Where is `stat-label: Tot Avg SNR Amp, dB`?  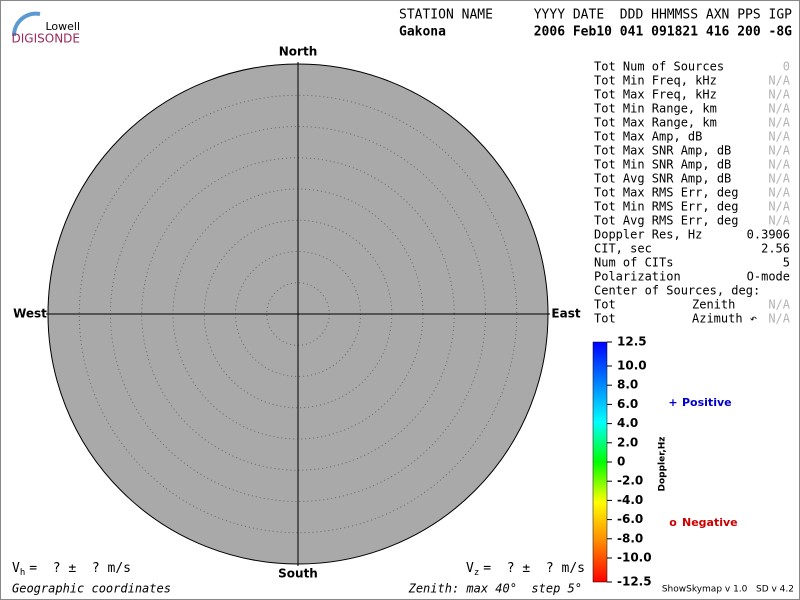
stat-label: Tot Avg SNR Amp, dB is located at coordinates (662, 179).